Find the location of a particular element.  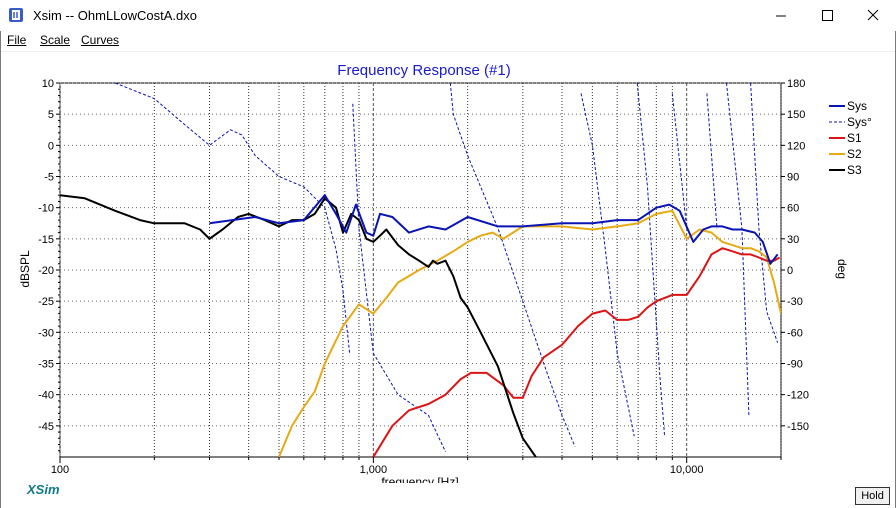

y2-tick-label: 60 is located at coordinates (793, 209).